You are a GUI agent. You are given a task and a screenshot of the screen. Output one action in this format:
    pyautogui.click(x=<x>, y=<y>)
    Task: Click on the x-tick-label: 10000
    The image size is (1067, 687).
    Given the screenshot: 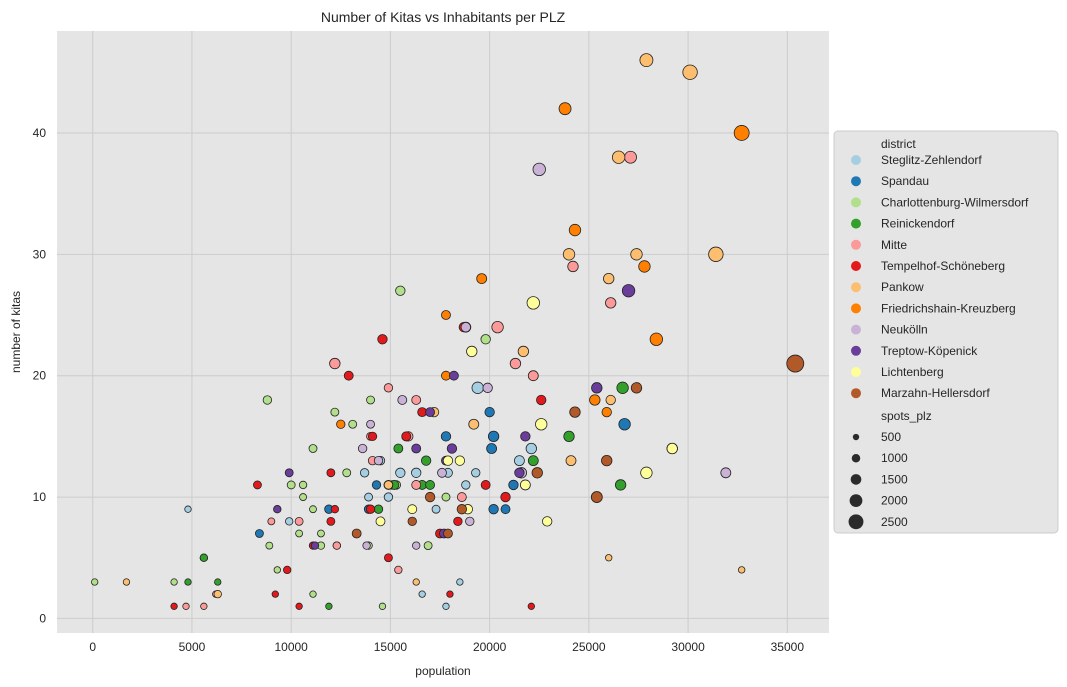 What is the action you would take?
    pyautogui.click(x=291, y=647)
    